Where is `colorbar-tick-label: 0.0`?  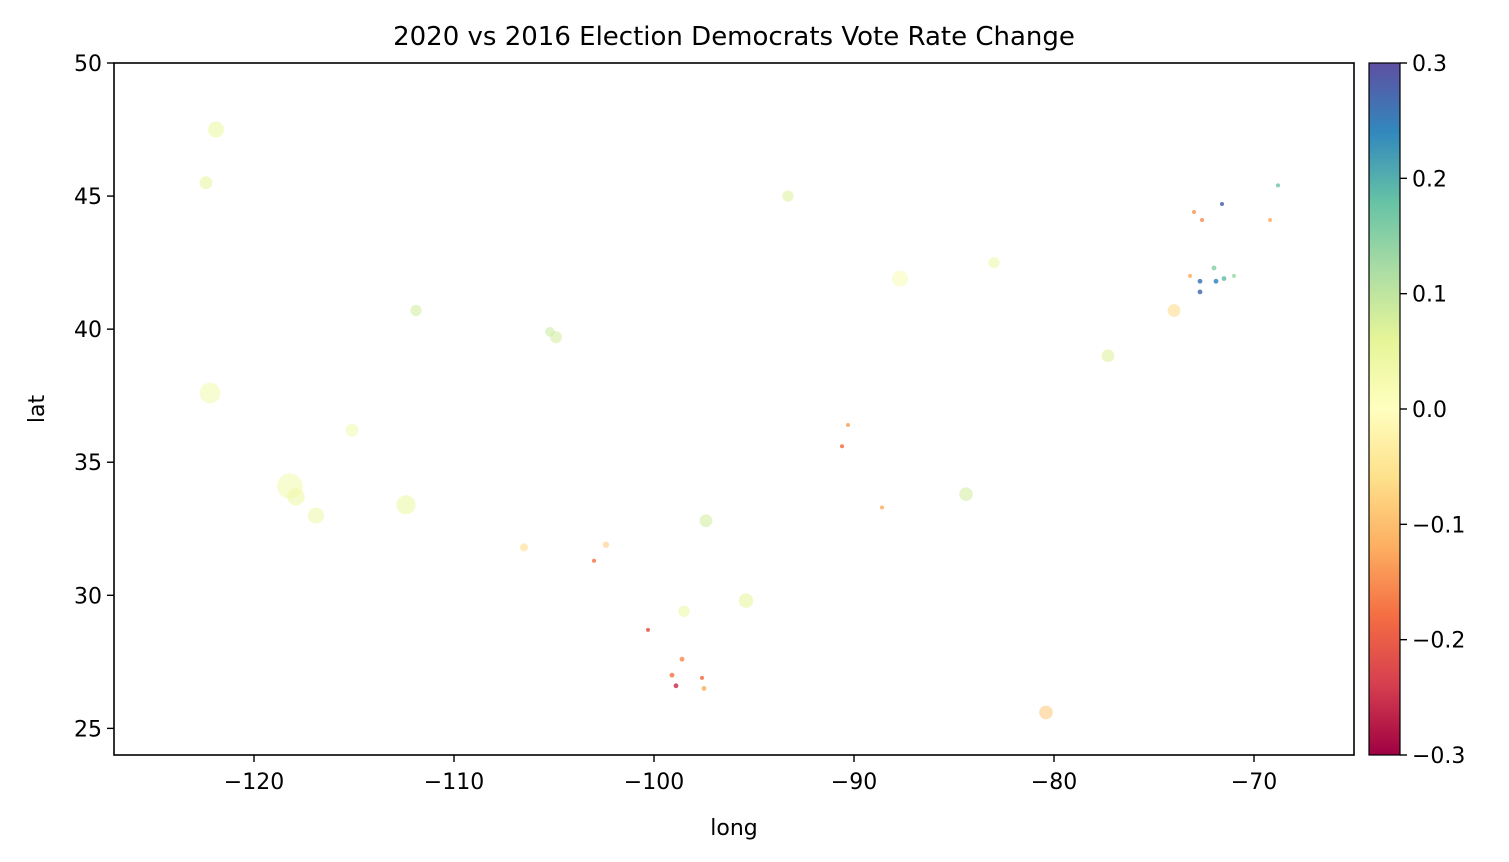 colorbar-tick-label: 0.0 is located at coordinates (1429, 410).